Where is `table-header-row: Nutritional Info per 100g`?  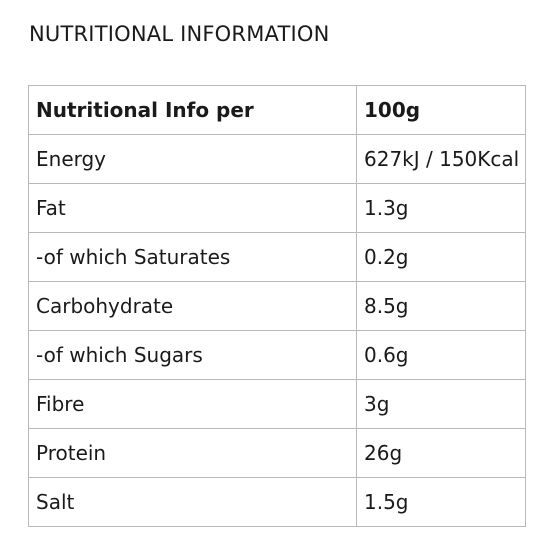 table-header-row: Nutritional Info per 100g is located at coordinates (277, 110).